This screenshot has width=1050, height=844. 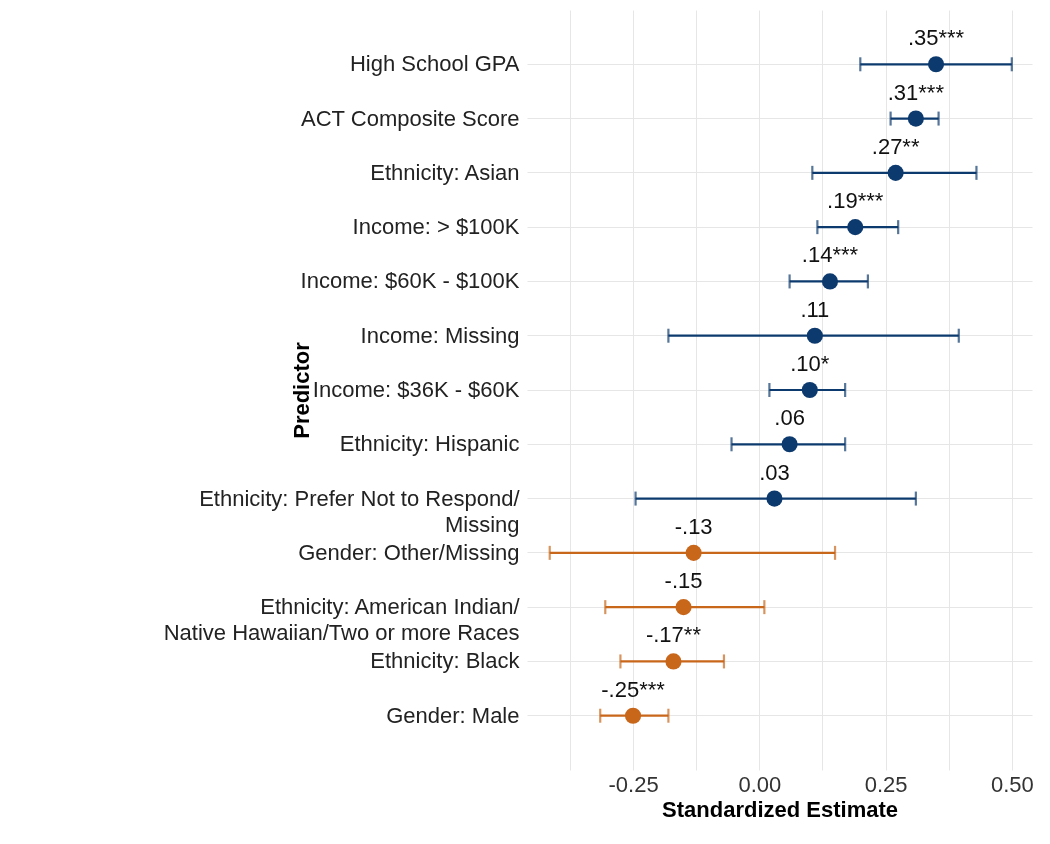 What do you see at coordinates (916, 92) in the screenshot?
I see `data-label: .31***` at bounding box center [916, 92].